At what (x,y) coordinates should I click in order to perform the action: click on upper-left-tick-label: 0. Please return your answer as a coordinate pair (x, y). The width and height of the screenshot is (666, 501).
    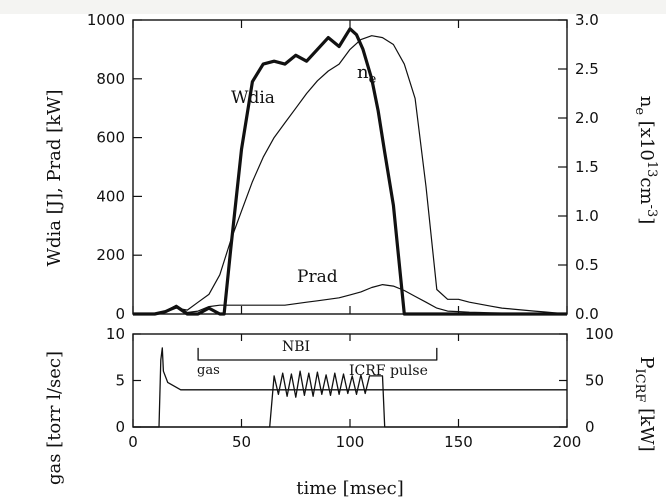
    Looking at the image, I should click on (120, 314).